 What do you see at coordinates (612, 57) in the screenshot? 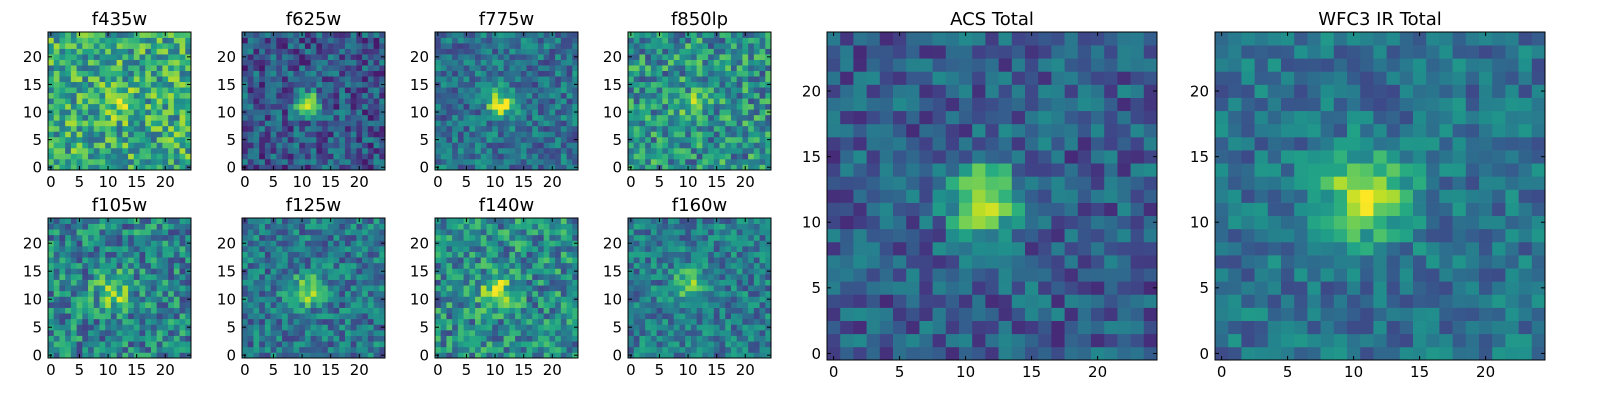
I see `y-tick-label: 20` at bounding box center [612, 57].